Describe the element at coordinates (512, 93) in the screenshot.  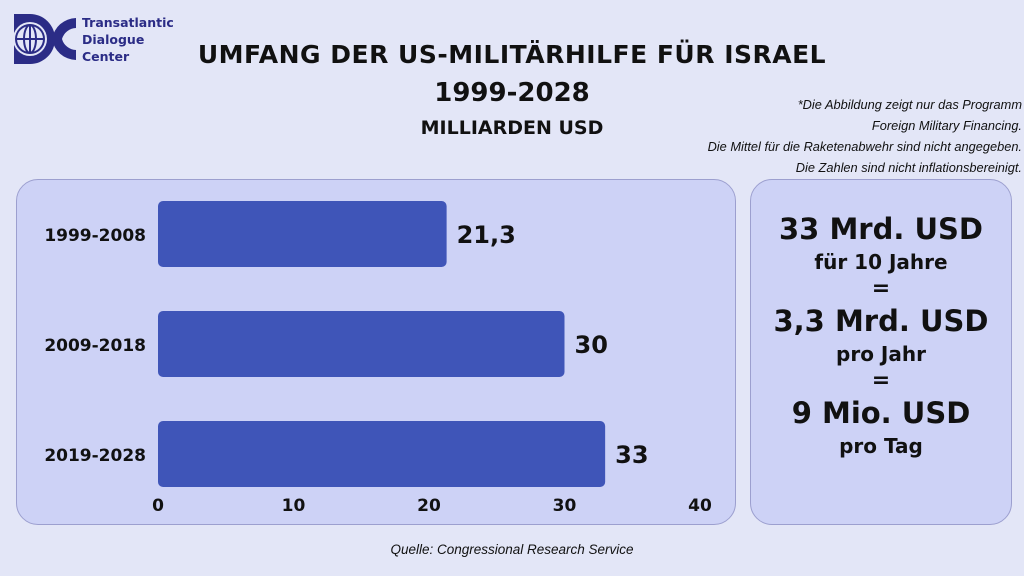
I see `page-subtitle-years: 1999-2028` at that location.